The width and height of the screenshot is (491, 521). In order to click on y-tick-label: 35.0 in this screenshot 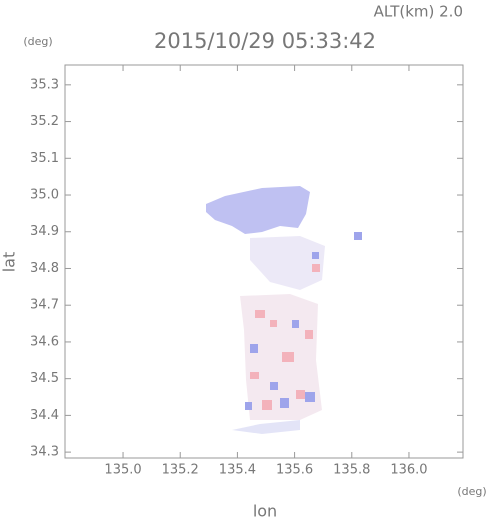, I will do `click(44, 195)`.